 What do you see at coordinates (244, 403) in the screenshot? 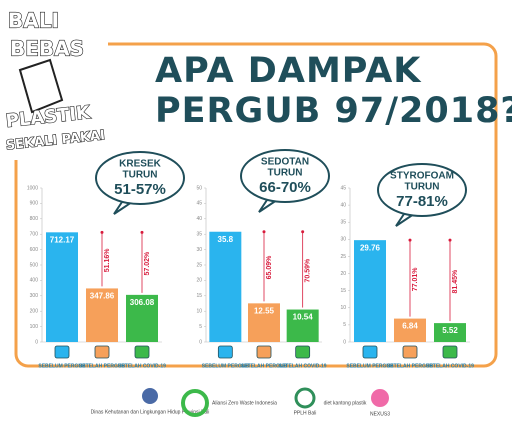
I see `footer-text: Aliansi Zero Waste Indonesia` at bounding box center [244, 403].